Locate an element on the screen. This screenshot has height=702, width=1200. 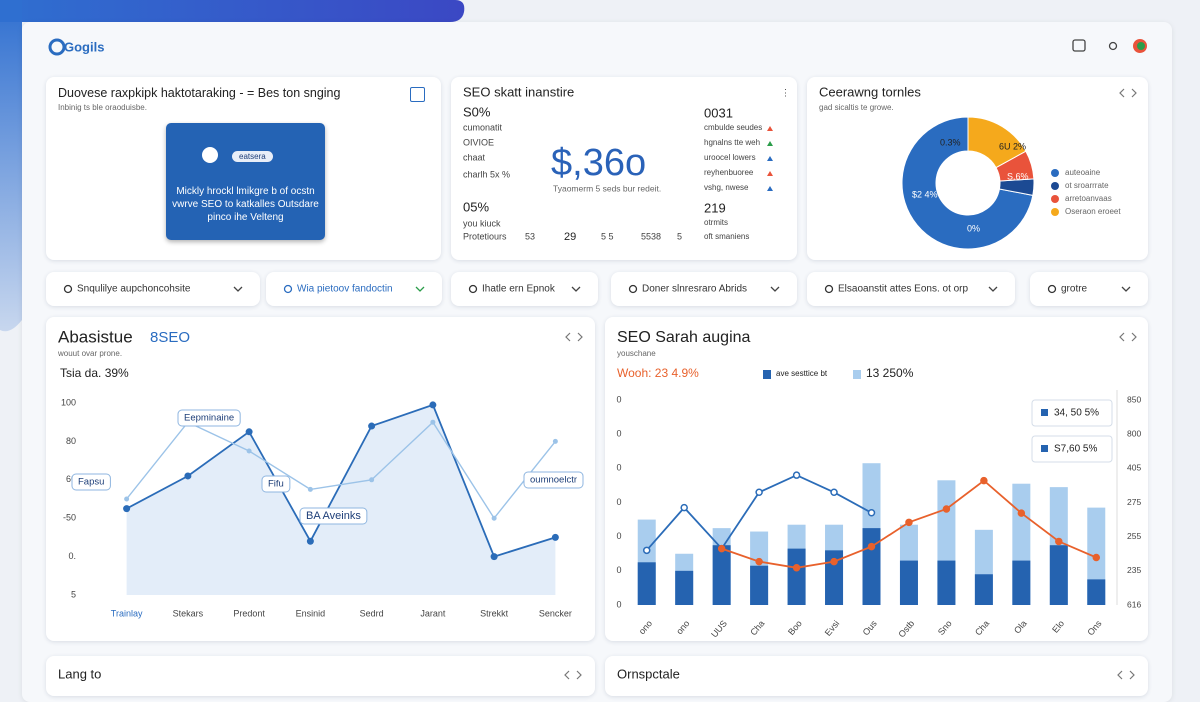
card-title: Lang to is located at coordinates (79, 673).